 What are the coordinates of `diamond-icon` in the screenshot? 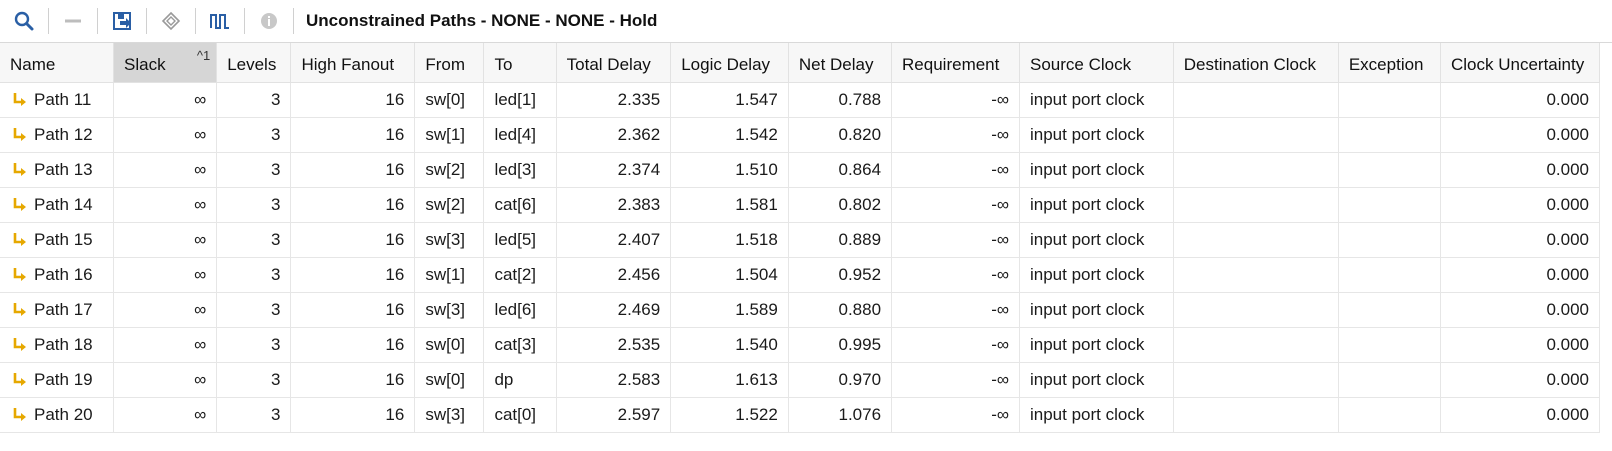 It's located at (171, 21).